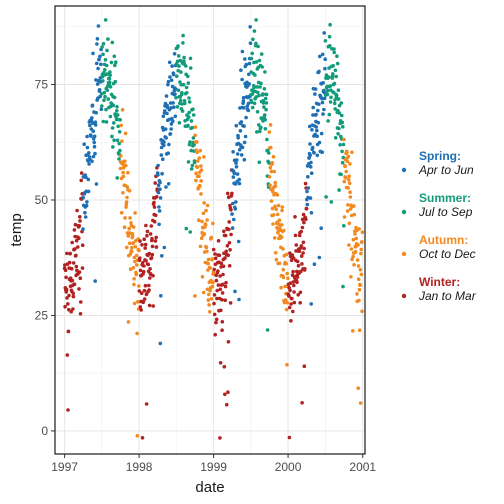 This screenshot has width=504, height=504. I want to click on legend-label: Spring:, so click(440, 156).